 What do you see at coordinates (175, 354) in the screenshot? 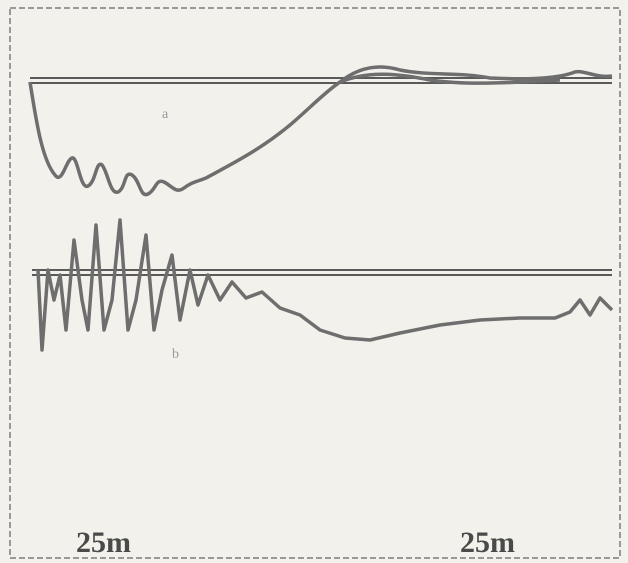
I see `trace-label: b` at bounding box center [175, 354].